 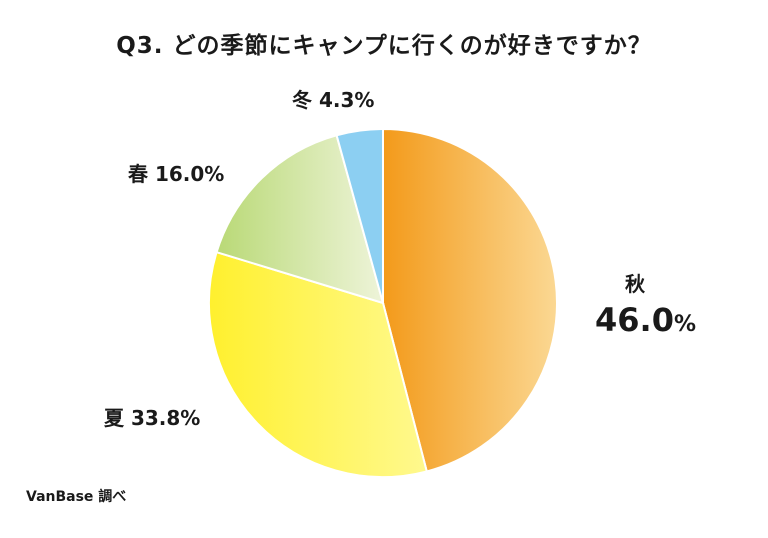 I want to click on autumn-value-unit: %, so click(x=684, y=324).